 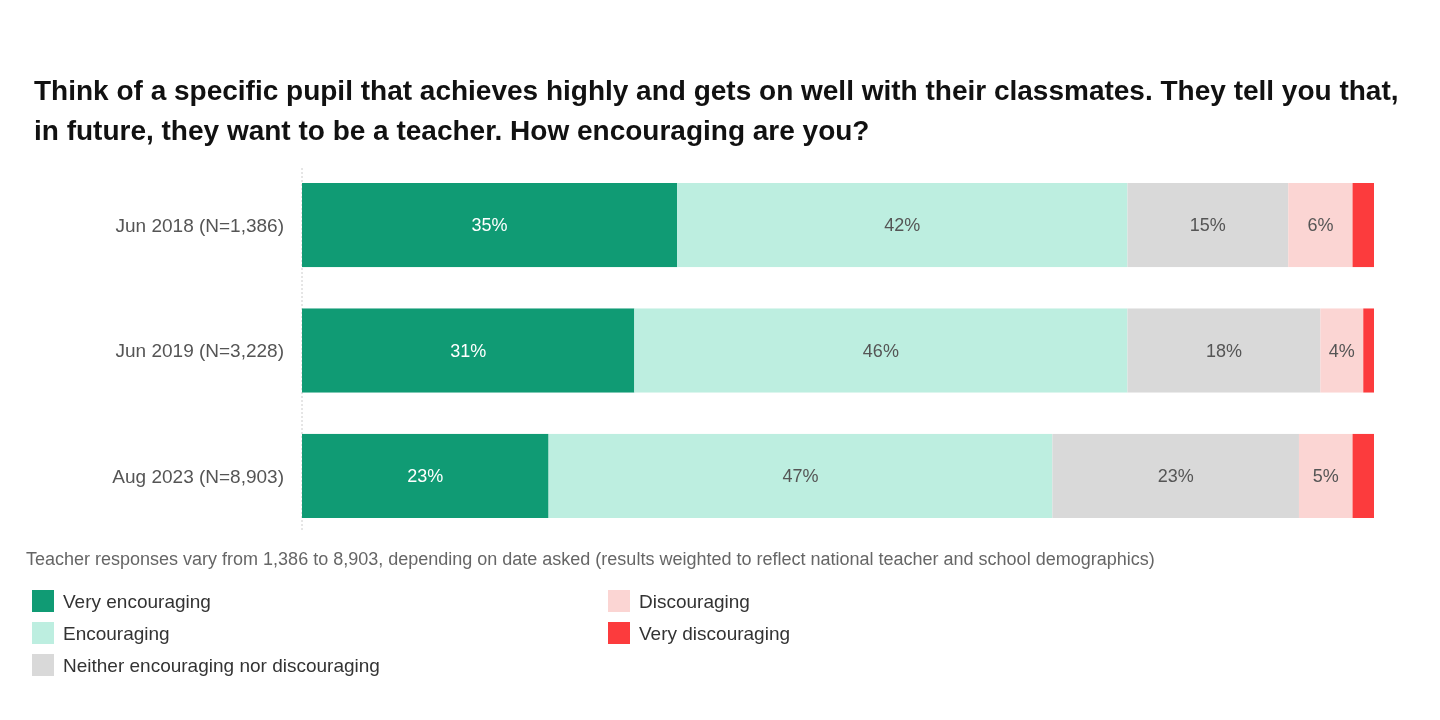 I want to click on data-label: 18%, so click(x=1223, y=350).